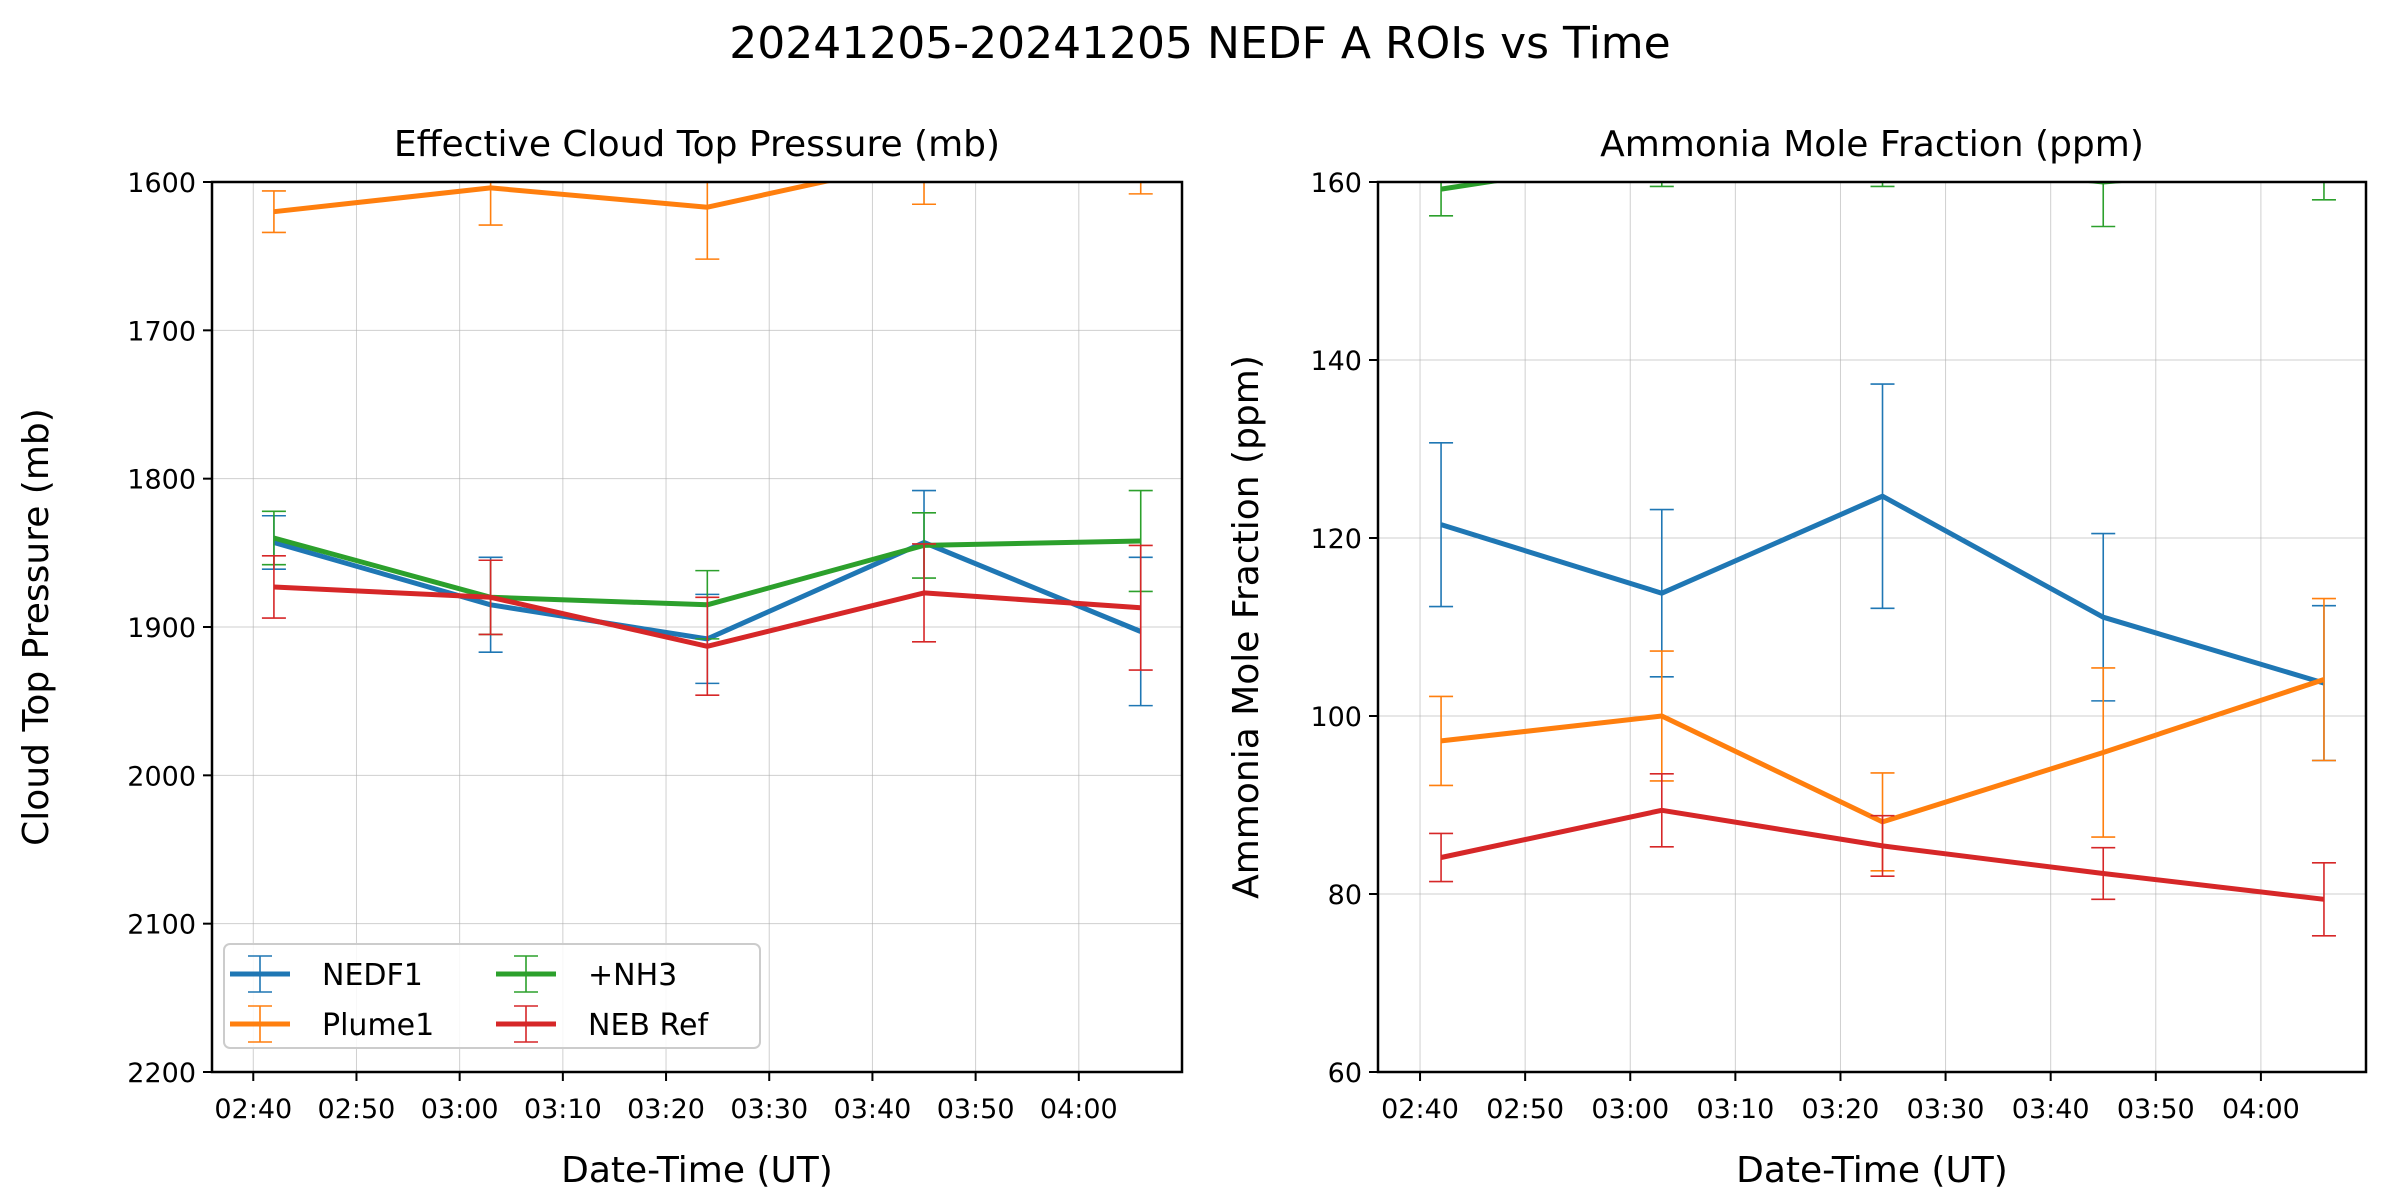 This screenshot has height=1200, width=2400. I want to click on ammonia-ytick-label: 100, so click(1336, 717).